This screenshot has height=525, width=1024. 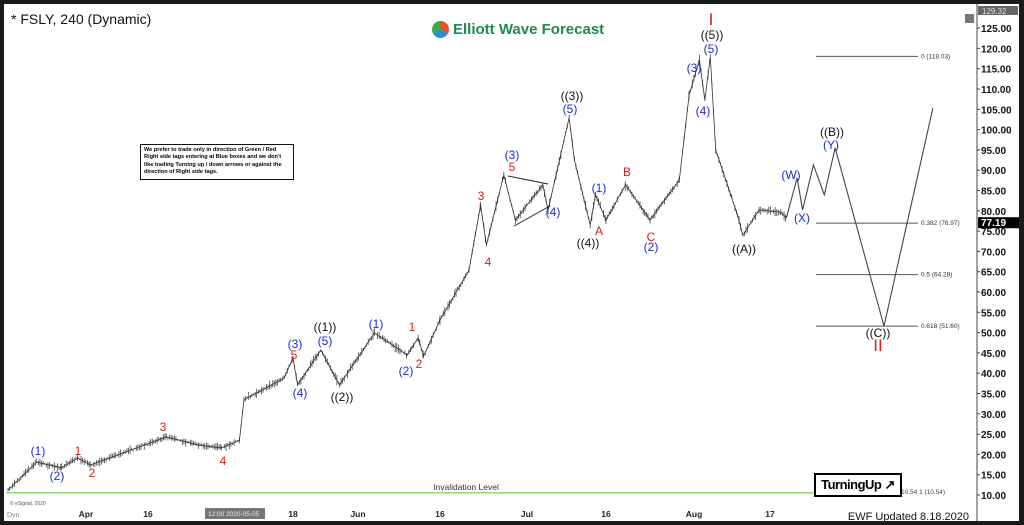 I want to click on triangle-lower-line, so click(x=532, y=216).